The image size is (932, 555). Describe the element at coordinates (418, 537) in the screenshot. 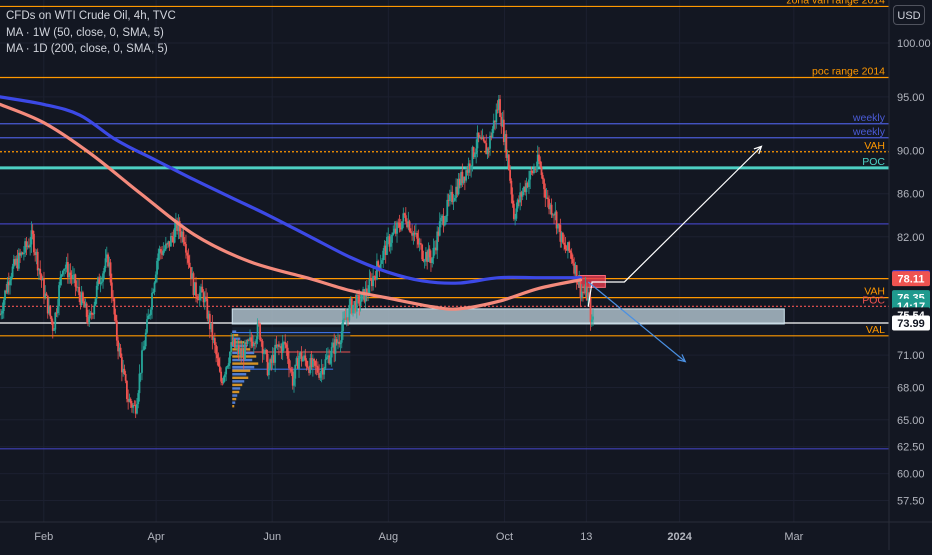

I see `time-axis: Feb Apr Jun Aug Oct 13 2024 Mar` at that location.